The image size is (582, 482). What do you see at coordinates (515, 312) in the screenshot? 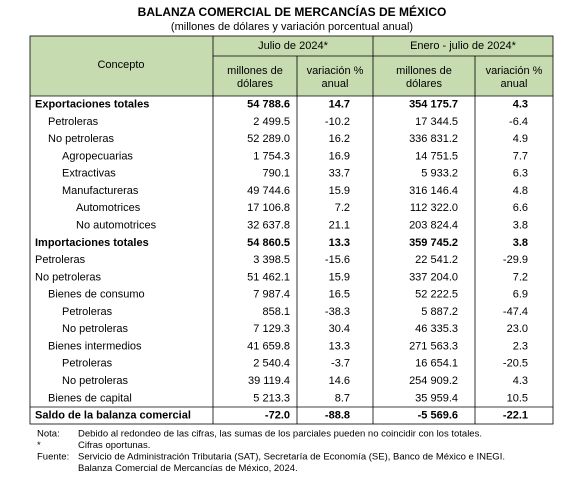
I see `cell-value: -47.4` at bounding box center [515, 312].